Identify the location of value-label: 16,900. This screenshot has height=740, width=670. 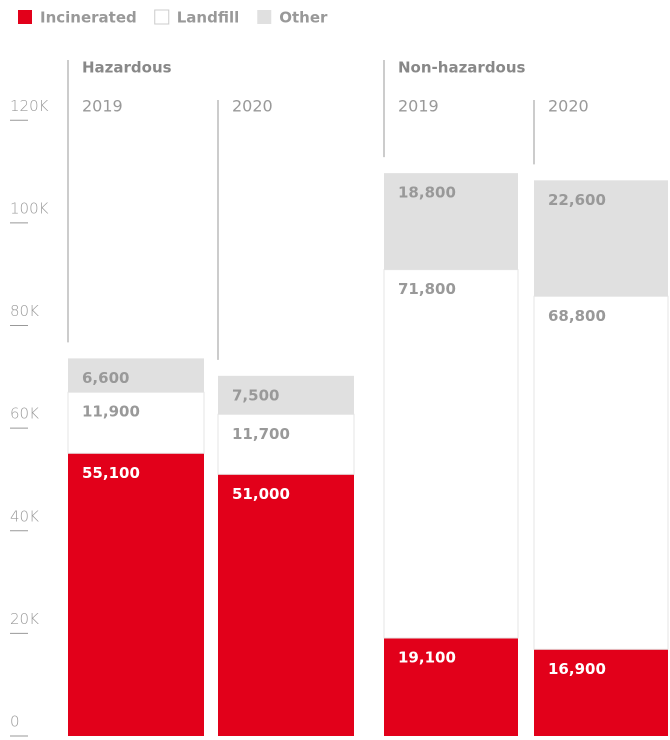
(577, 669).